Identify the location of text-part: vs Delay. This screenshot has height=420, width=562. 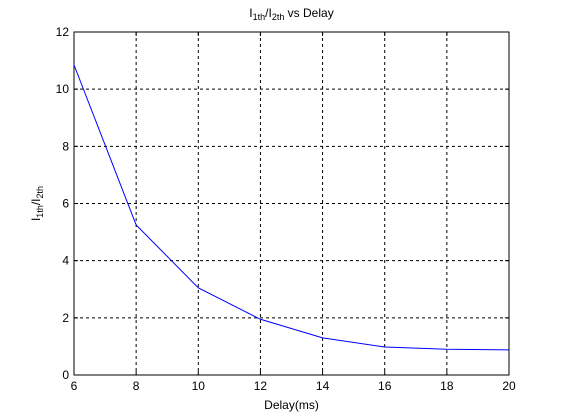
(308, 13).